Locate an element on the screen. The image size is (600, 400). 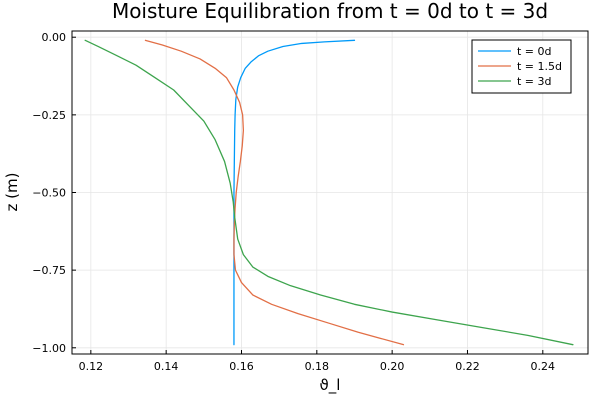
y-tick-label: −0.50 is located at coordinates (49, 193).